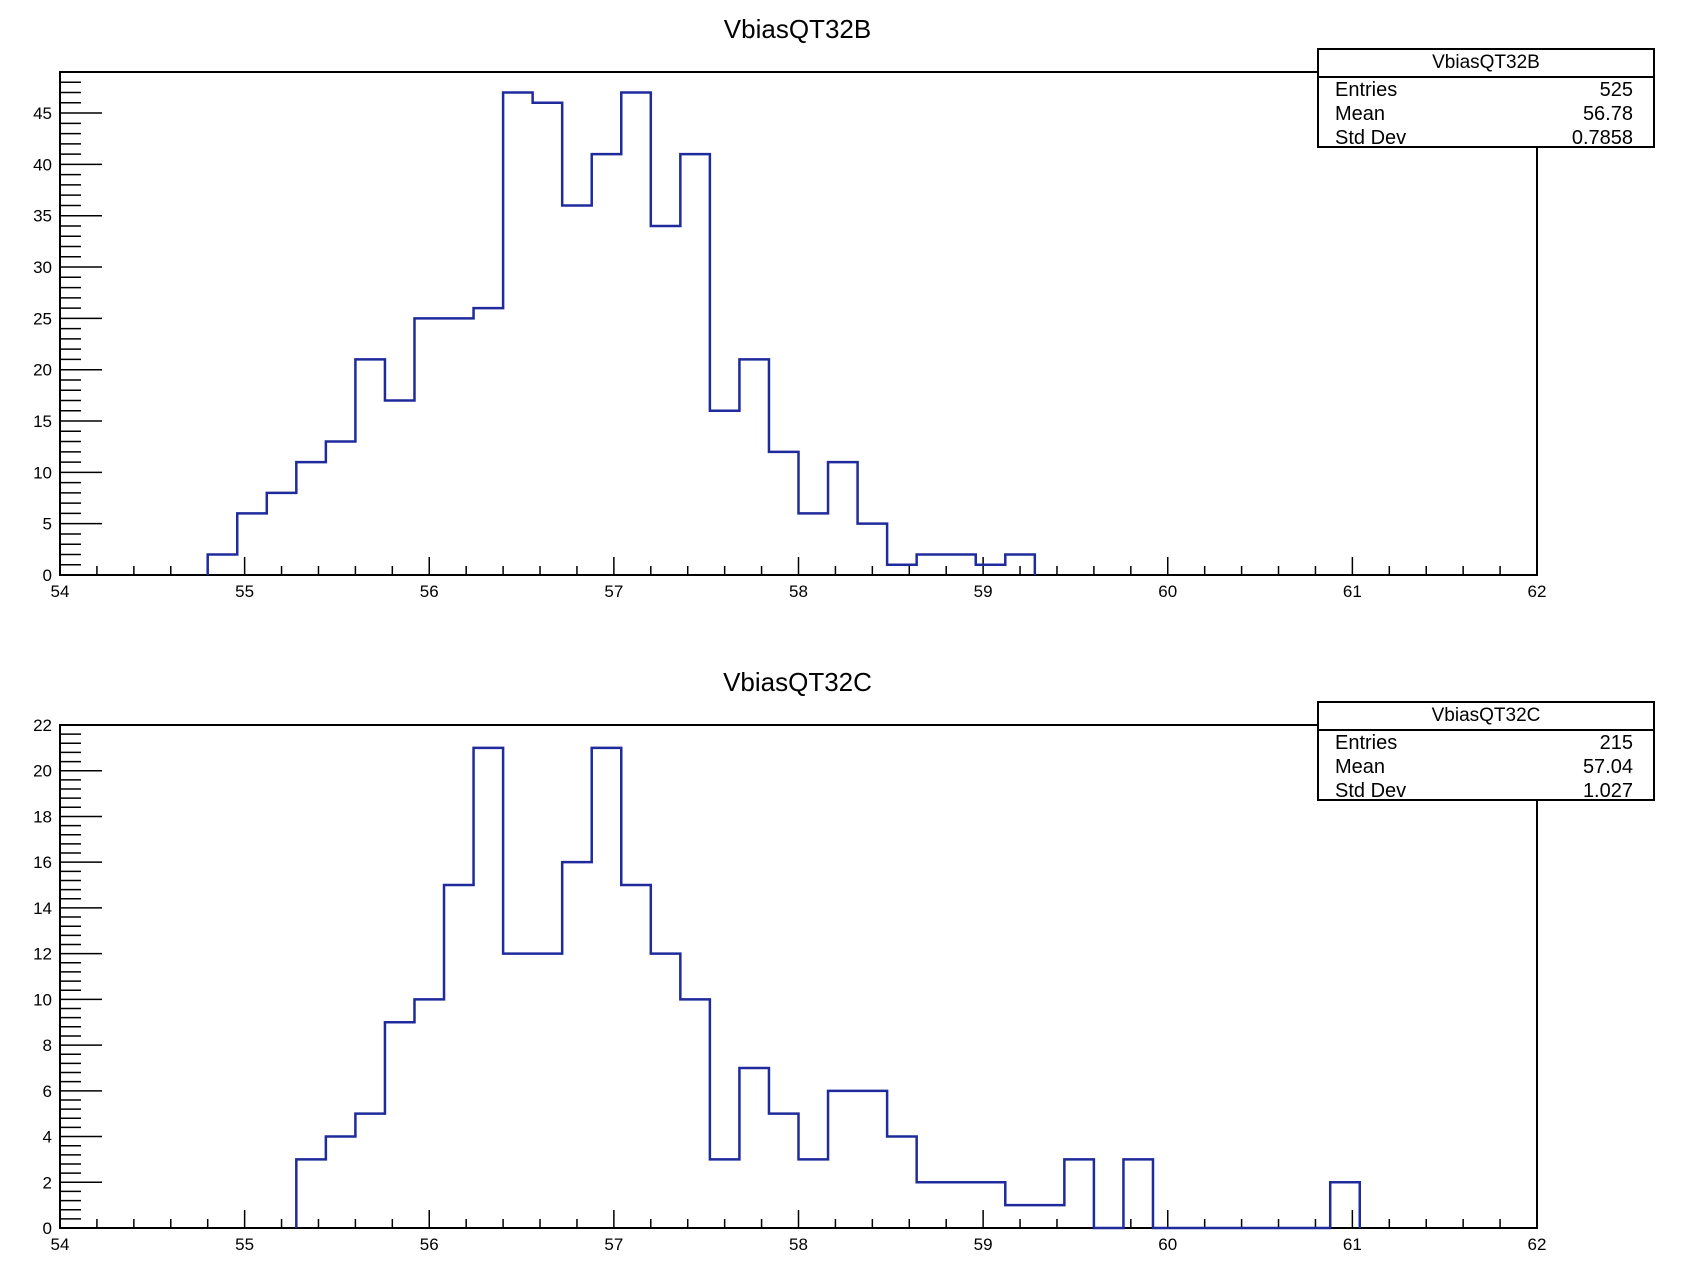  Describe the element at coordinates (797, 682) in the screenshot. I see `chart-title: VbiasQT32C` at that location.